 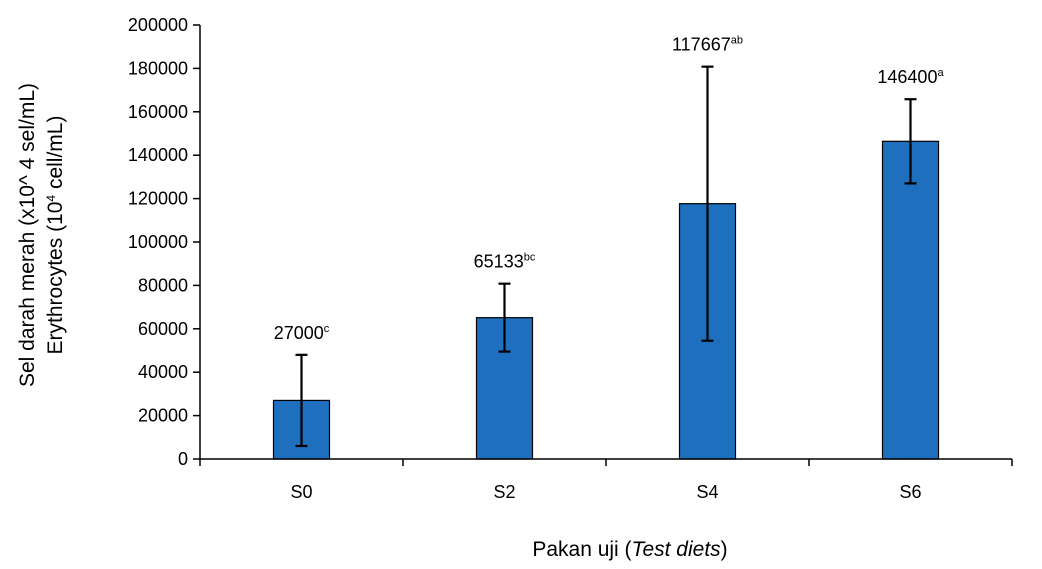 What do you see at coordinates (629, 549) in the screenshot?
I see `x-axis-title: Pakan uji (Test diets)` at bounding box center [629, 549].